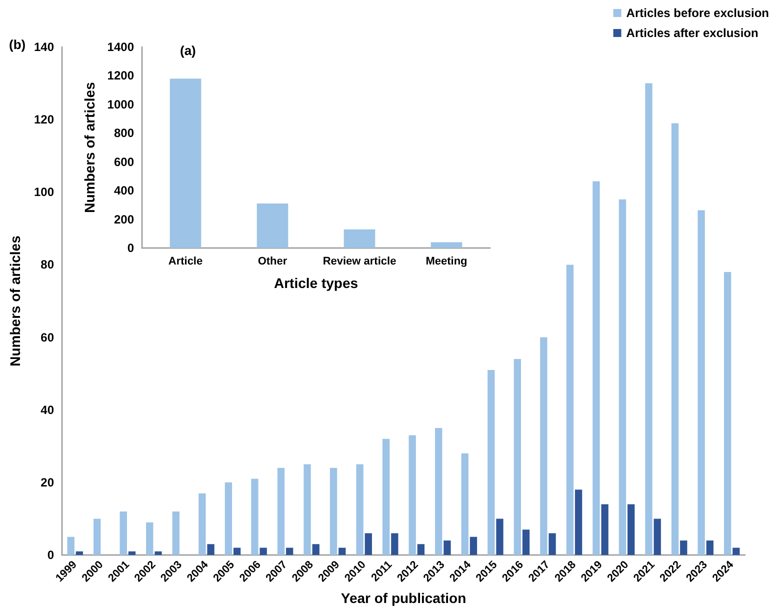  What do you see at coordinates (185, 262) in the screenshot?
I see `x-tick-label: Article` at bounding box center [185, 262].